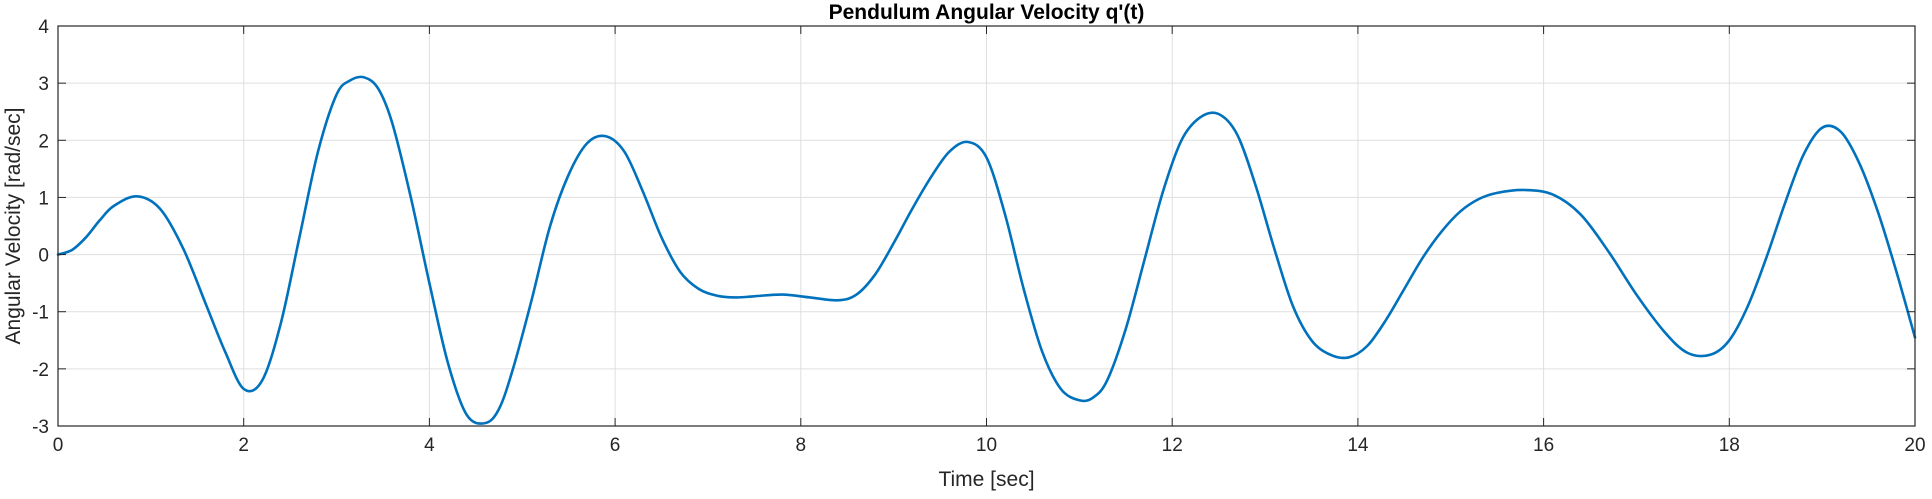 The image size is (1932, 499). What do you see at coordinates (1358, 445) in the screenshot?
I see `x-tick-label: 14` at bounding box center [1358, 445].